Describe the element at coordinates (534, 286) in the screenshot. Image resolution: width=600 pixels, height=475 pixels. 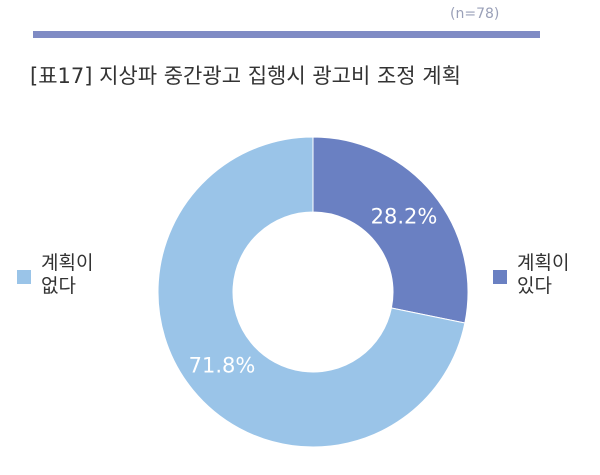
I see `legend-label-line: 있다` at that location.